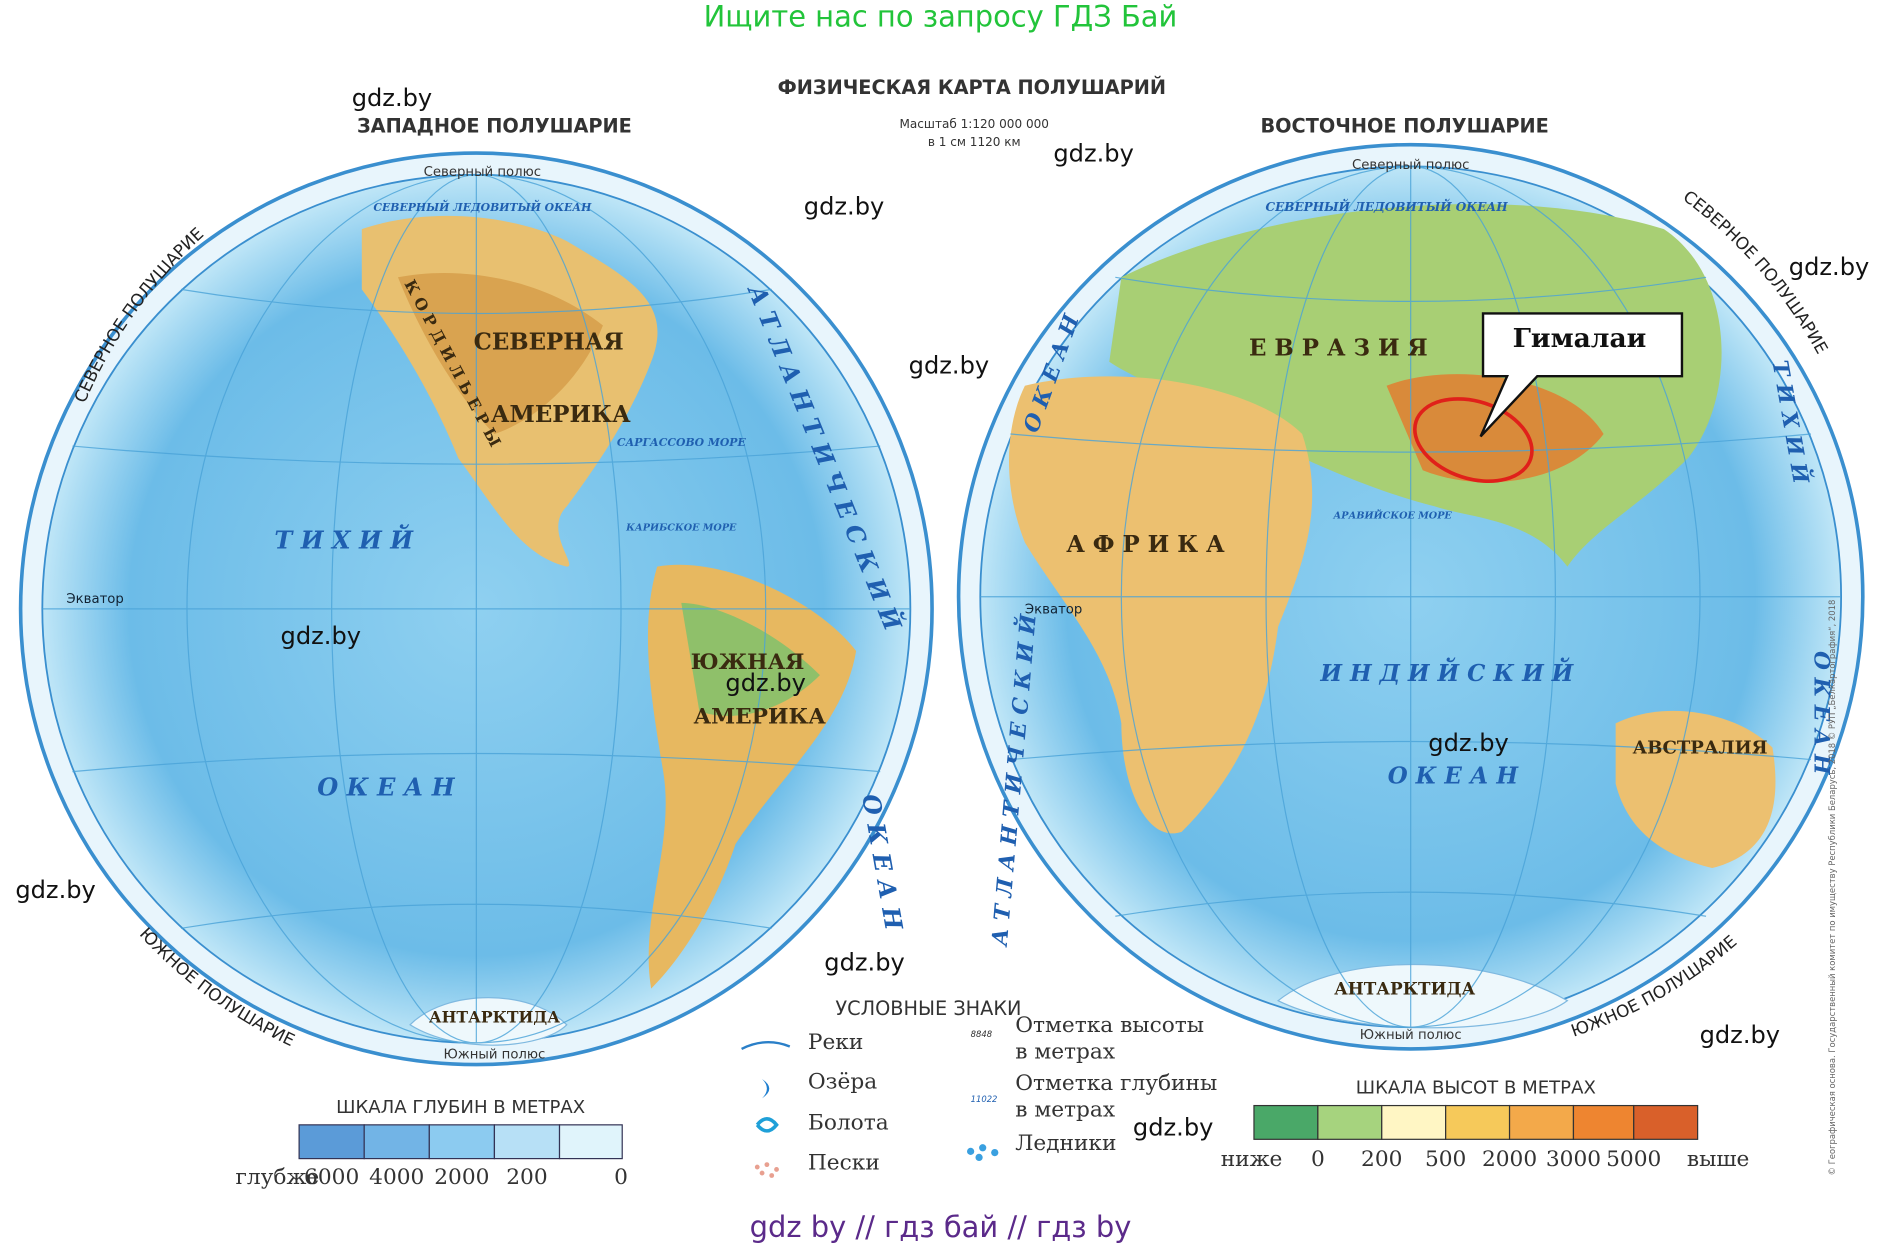 Image resolution: width=1881 pixels, height=1243 pixels. What do you see at coordinates (494, 126) in the screenshot?
I see `hemisphere-title: ЗАПАДНОЕ ПОЛУШАРИЕ` at bounding box center [494, 126].